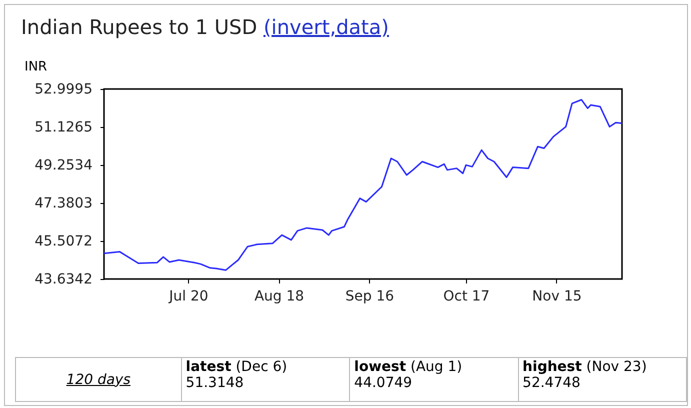 This screenshot has width=691, height=408. What do you see at coordinates (63, 280) in the screenshot?
I see `y-tick-label: 43.6342` at bounding box center [63, 280].